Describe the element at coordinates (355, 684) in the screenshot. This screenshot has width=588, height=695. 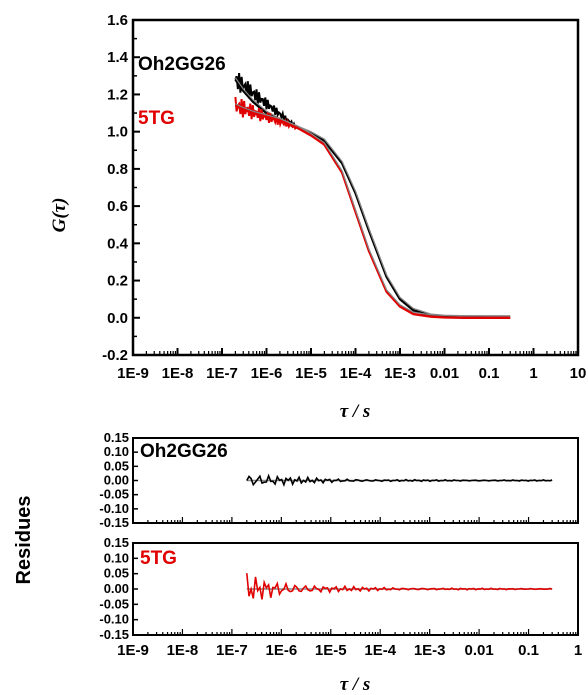
I see `residual-xlabel: τ / s` at that location.